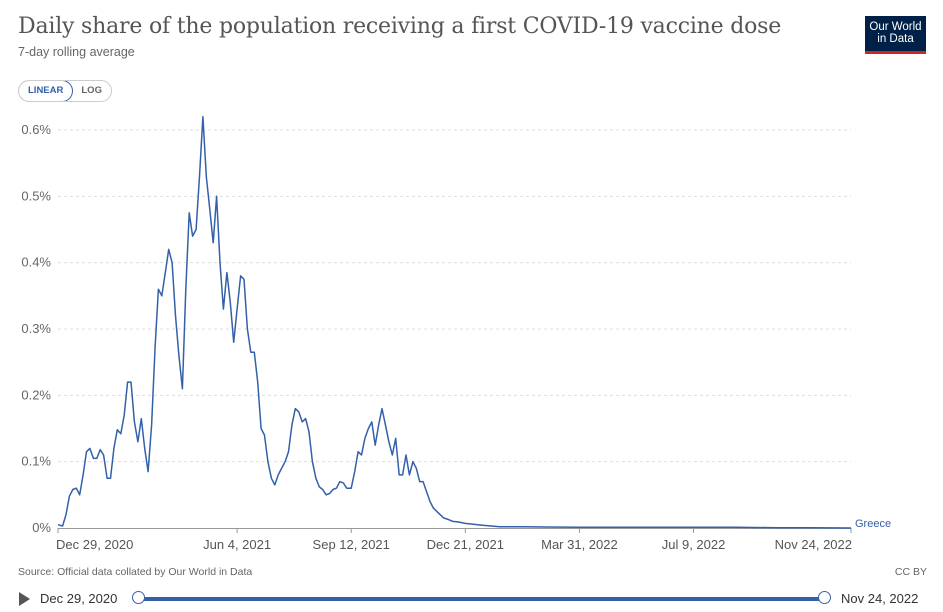  Describe the element at coordinates (482, 599) in the screenshot. I see `timeline-track` at that location.